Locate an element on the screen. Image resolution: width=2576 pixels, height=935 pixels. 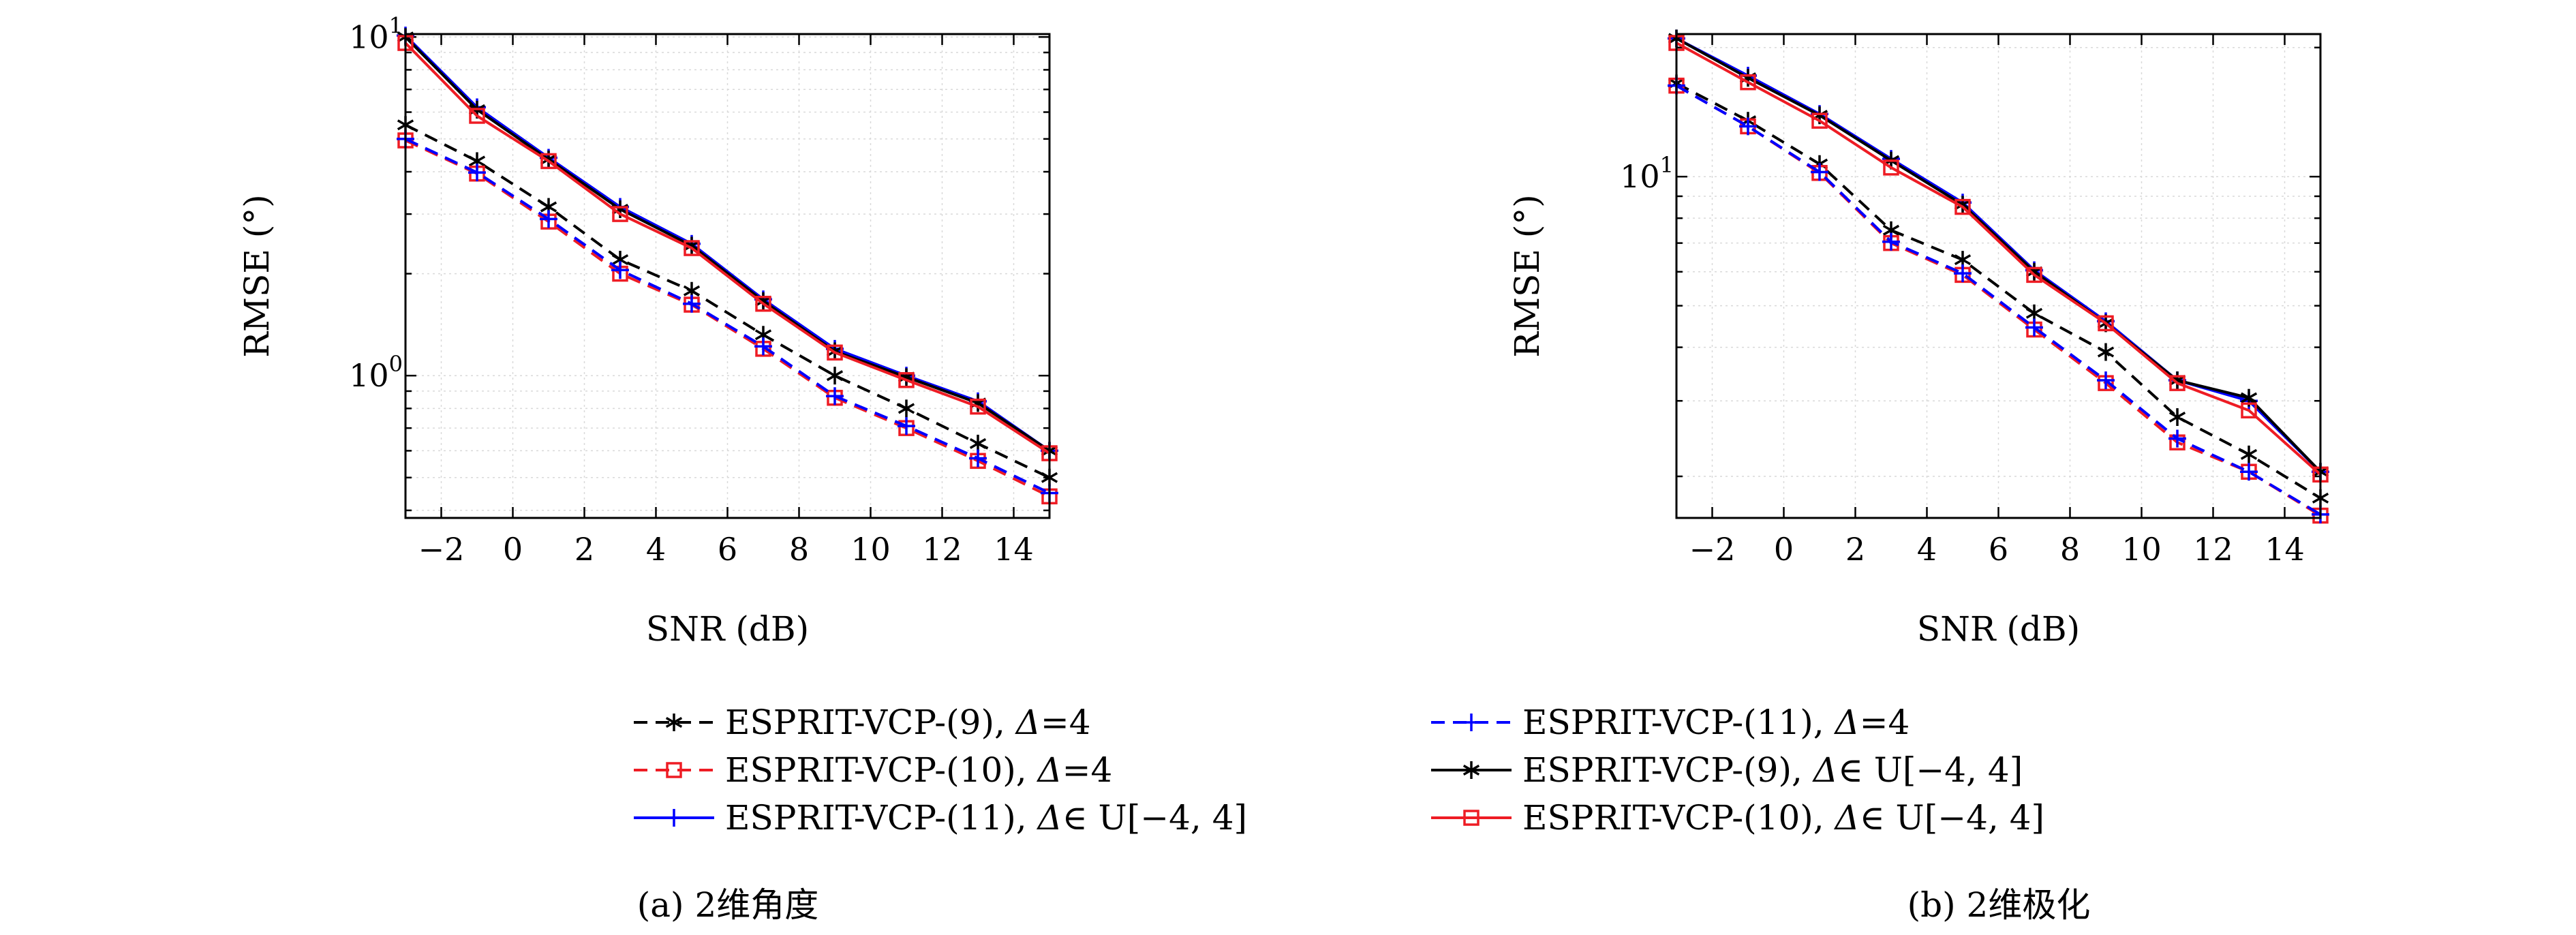
legend-label: ESPRIT-VCP-(9), Δ=4 is located at coordinates (908, 722).